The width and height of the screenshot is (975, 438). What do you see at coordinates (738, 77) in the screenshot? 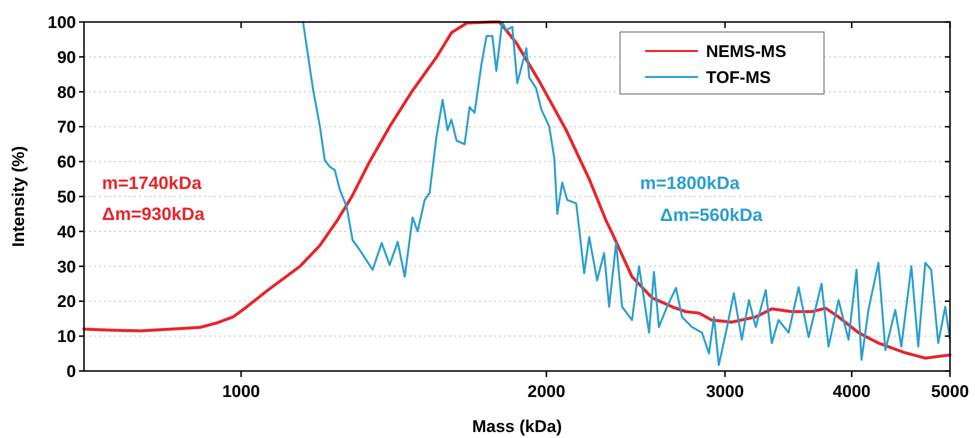
I see `legend-label: TOF-MS` at bounding box center [738, 77].